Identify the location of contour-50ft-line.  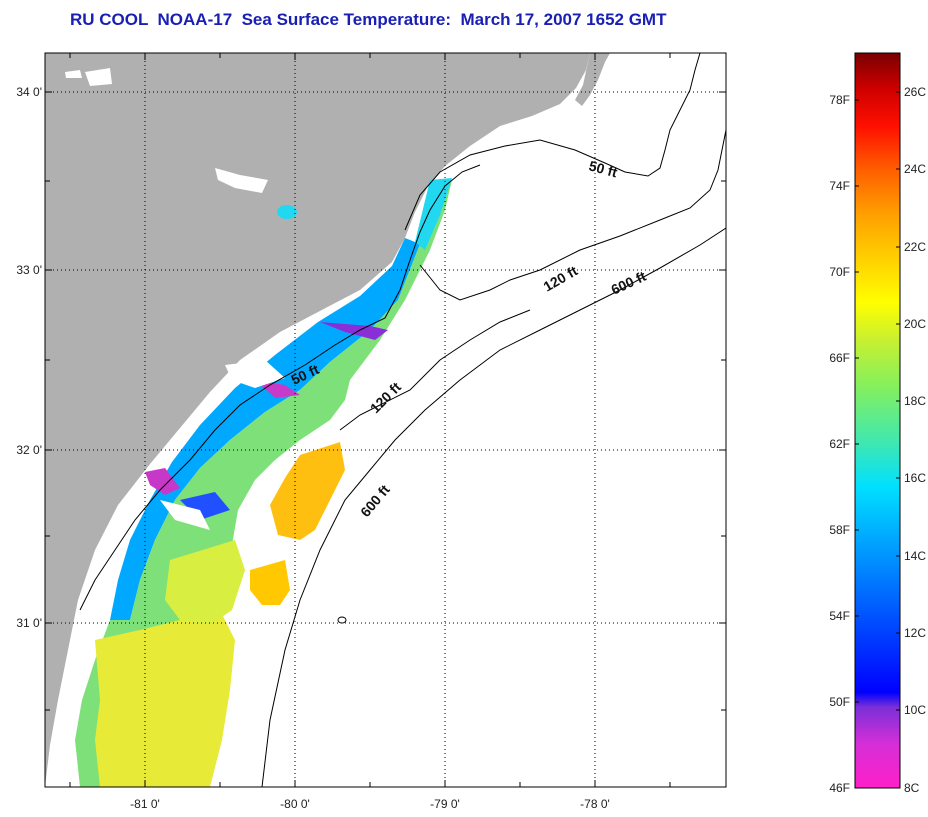
(552, 142).